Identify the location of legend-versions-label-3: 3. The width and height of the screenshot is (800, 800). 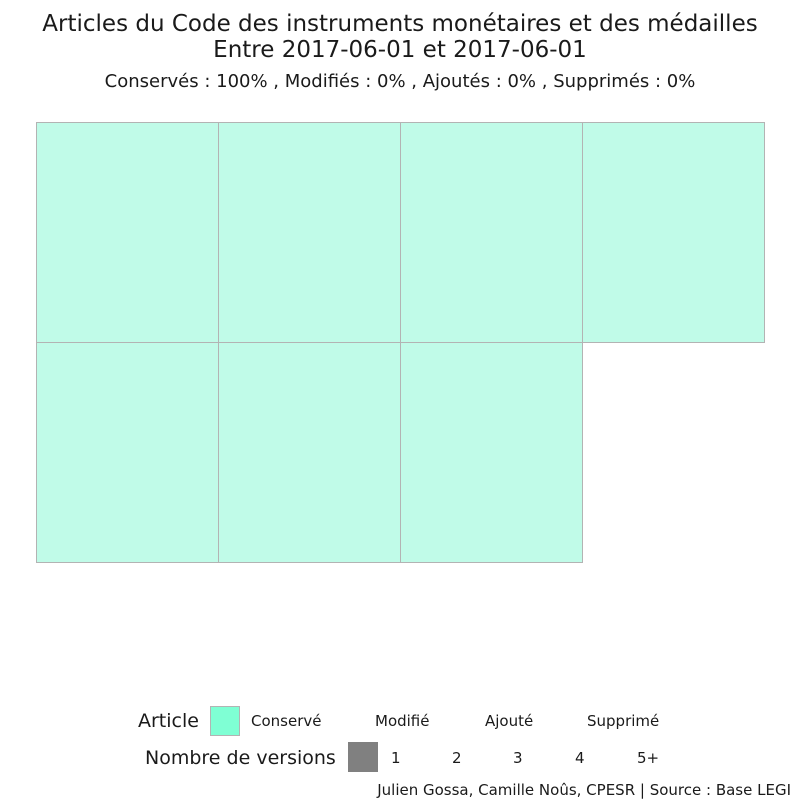
(518, 758).